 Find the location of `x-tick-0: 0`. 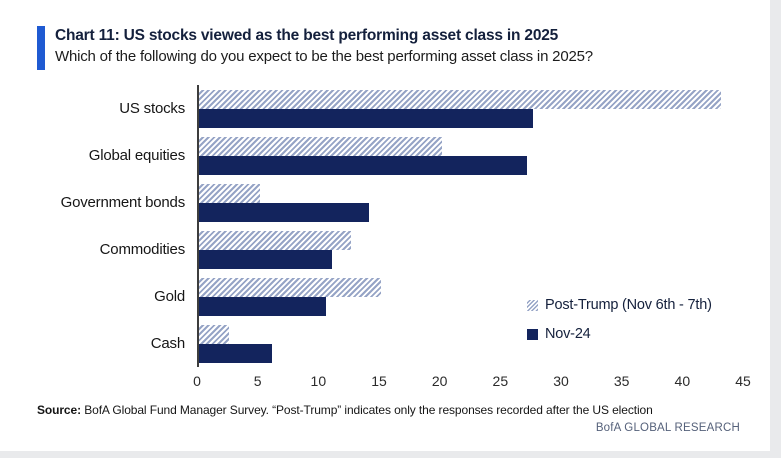

x-tick-0: 0 is located at coordinates (197, 381).